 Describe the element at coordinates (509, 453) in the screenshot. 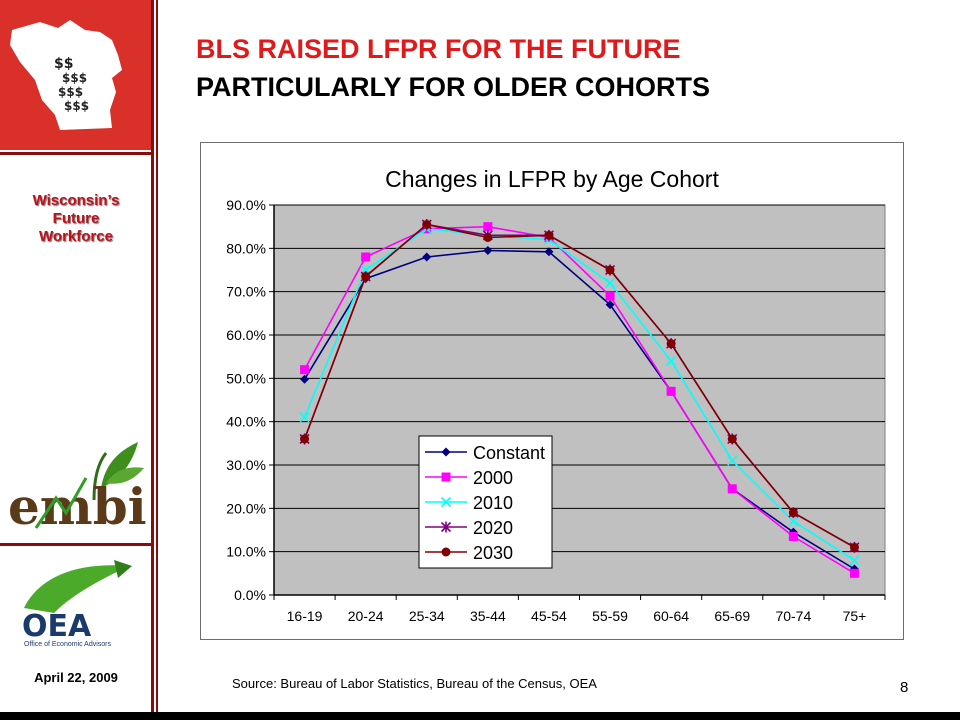

I see `legend-label: Constant` at that location.